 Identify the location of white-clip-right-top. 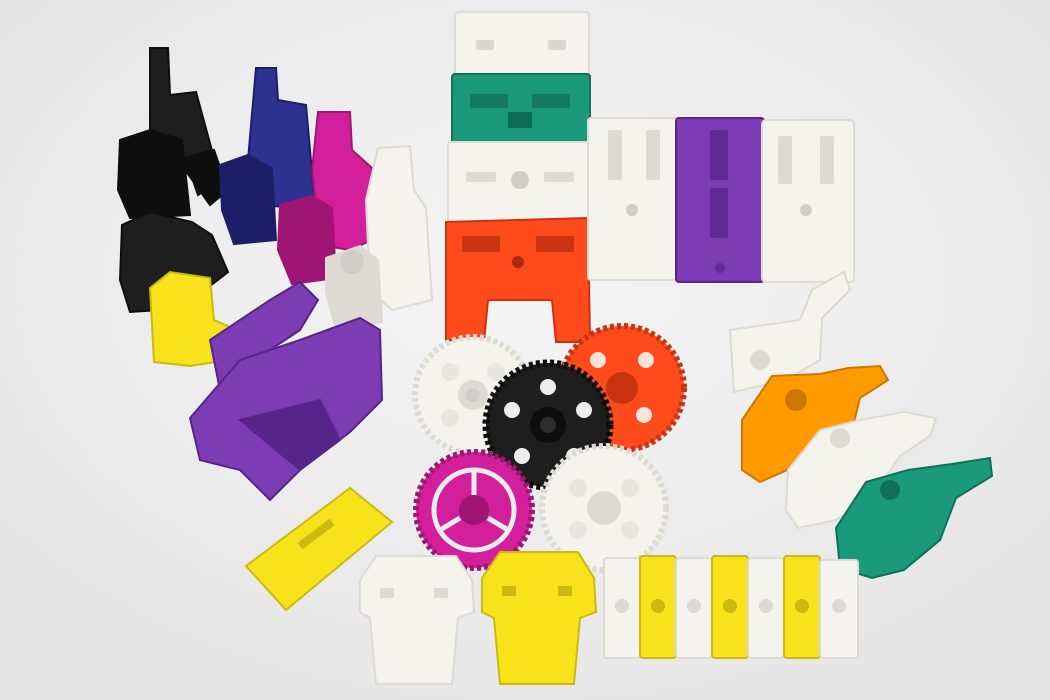
(790, 332).